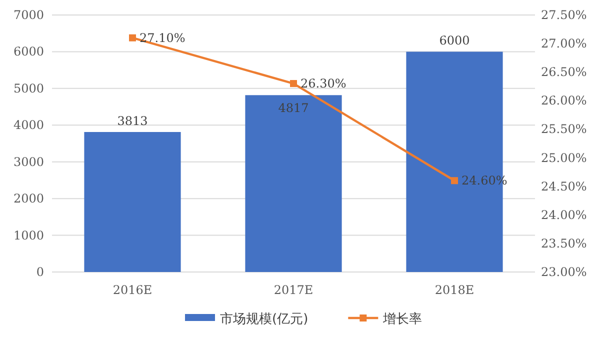  Describe the element at coordinates (564, 15) in the screenshot. I see `y2-tick-label: 27.50%` at that location.